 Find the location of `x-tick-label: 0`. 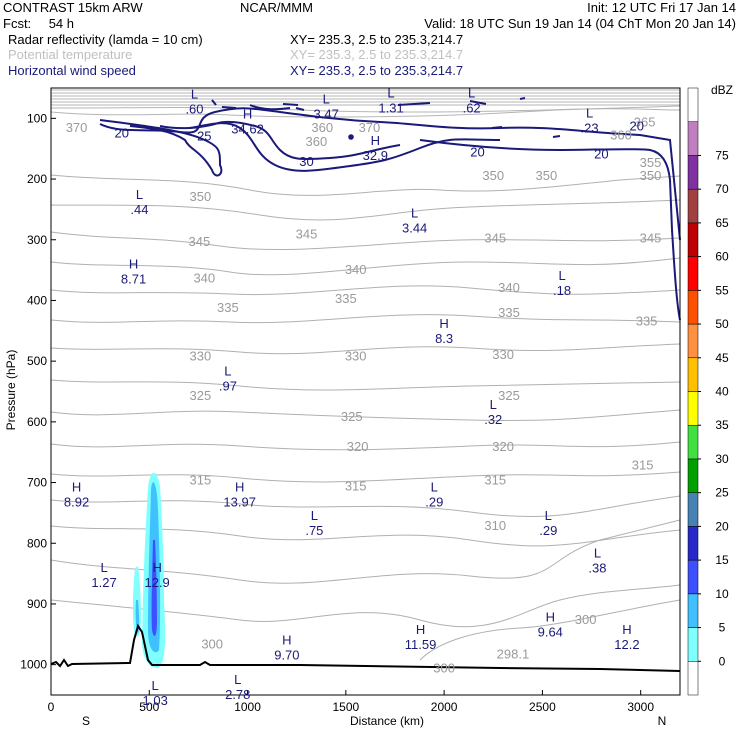

x-tick-label: 0 is located at coordinates (51, 707).